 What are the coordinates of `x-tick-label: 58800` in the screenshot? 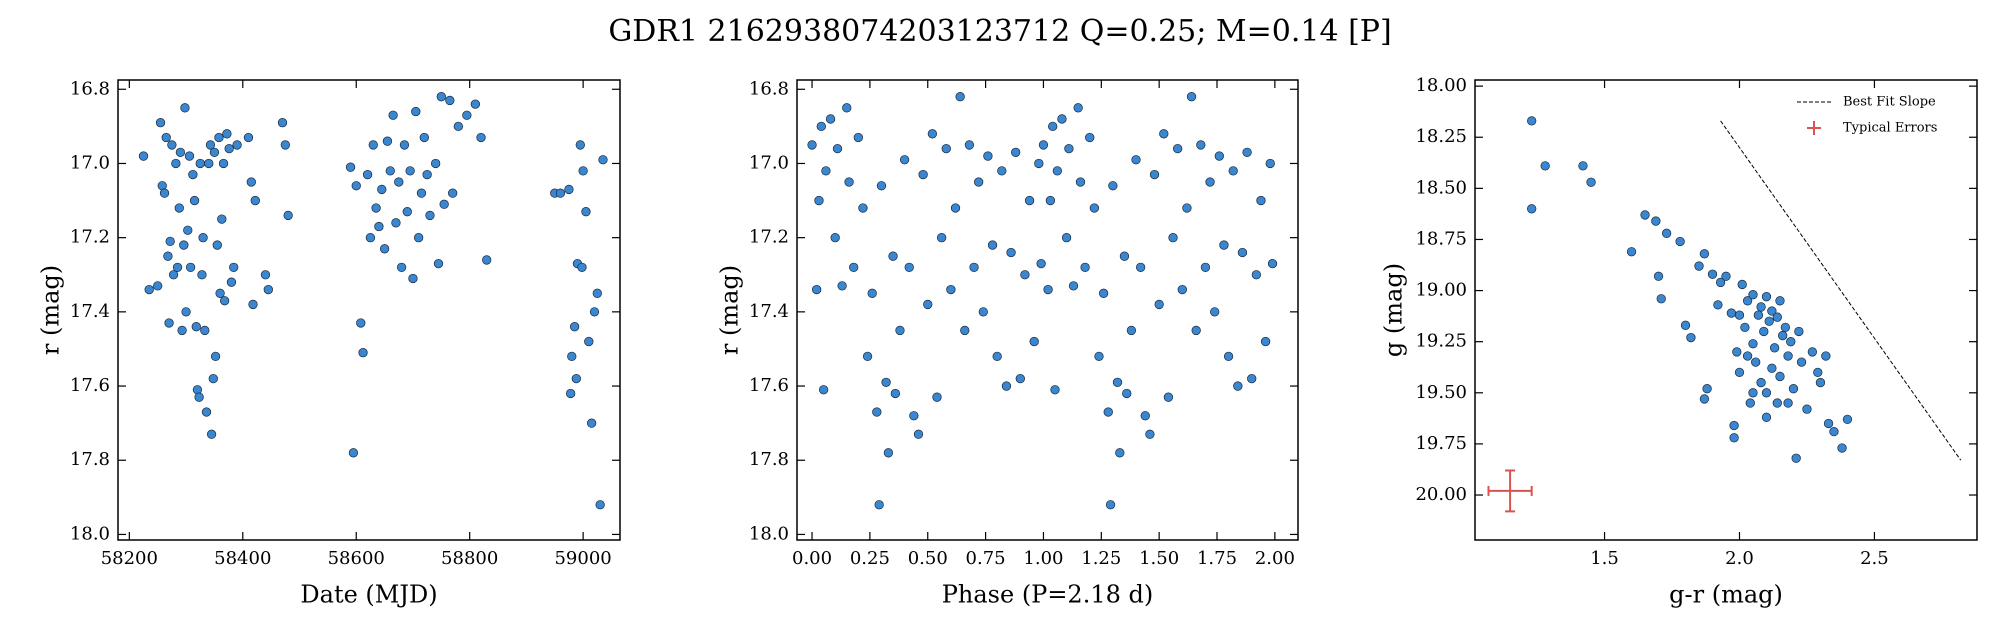 It's located at (469, 558).